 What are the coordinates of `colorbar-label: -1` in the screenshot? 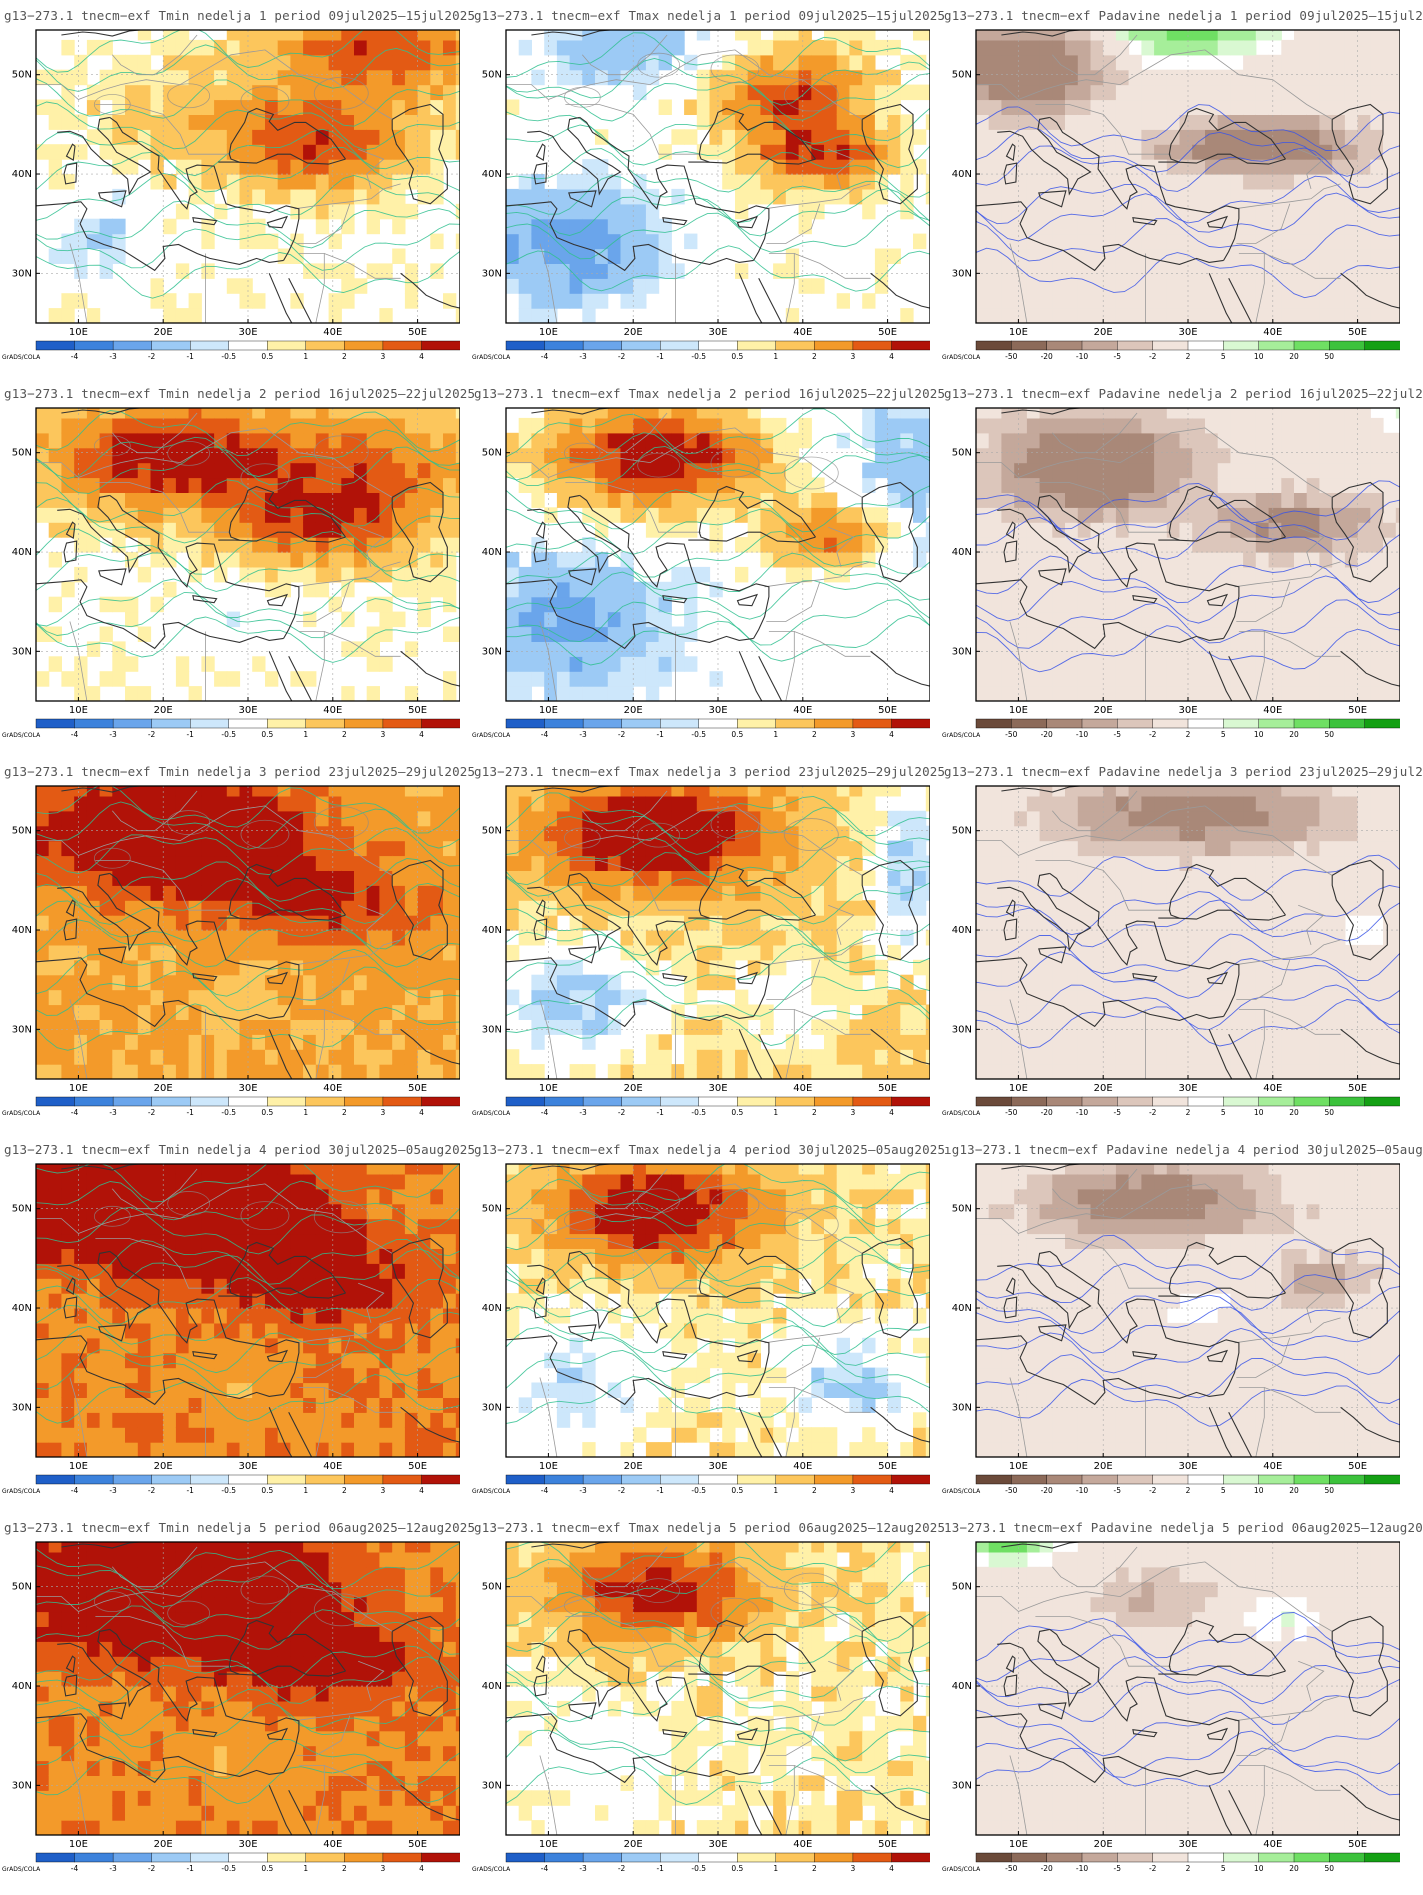 It's located at (190, 1490).